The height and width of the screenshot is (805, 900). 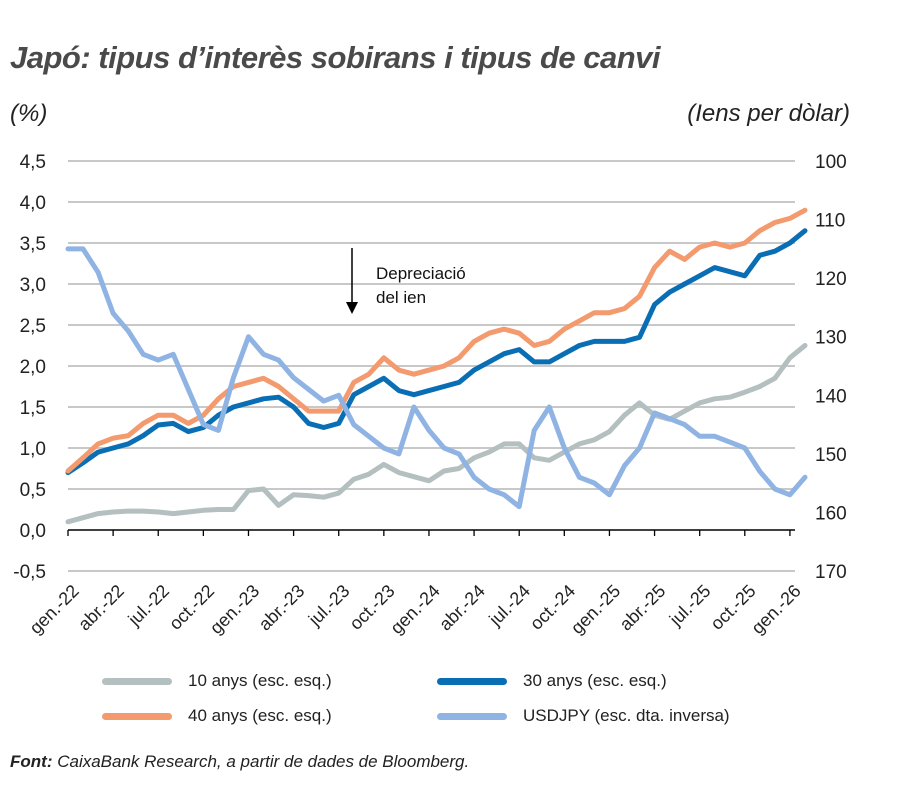 I want to click on legend-item-30y: 30 anys (esc. esq.), so click(x=552, y=681).